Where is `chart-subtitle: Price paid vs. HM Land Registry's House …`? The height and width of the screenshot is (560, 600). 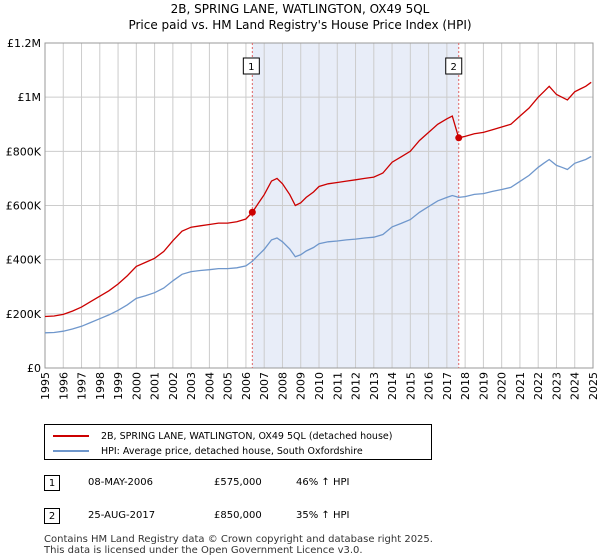 chart-subtitle: Price paid vs. HM Land Registry's House … is located at coordinates (300, 25).